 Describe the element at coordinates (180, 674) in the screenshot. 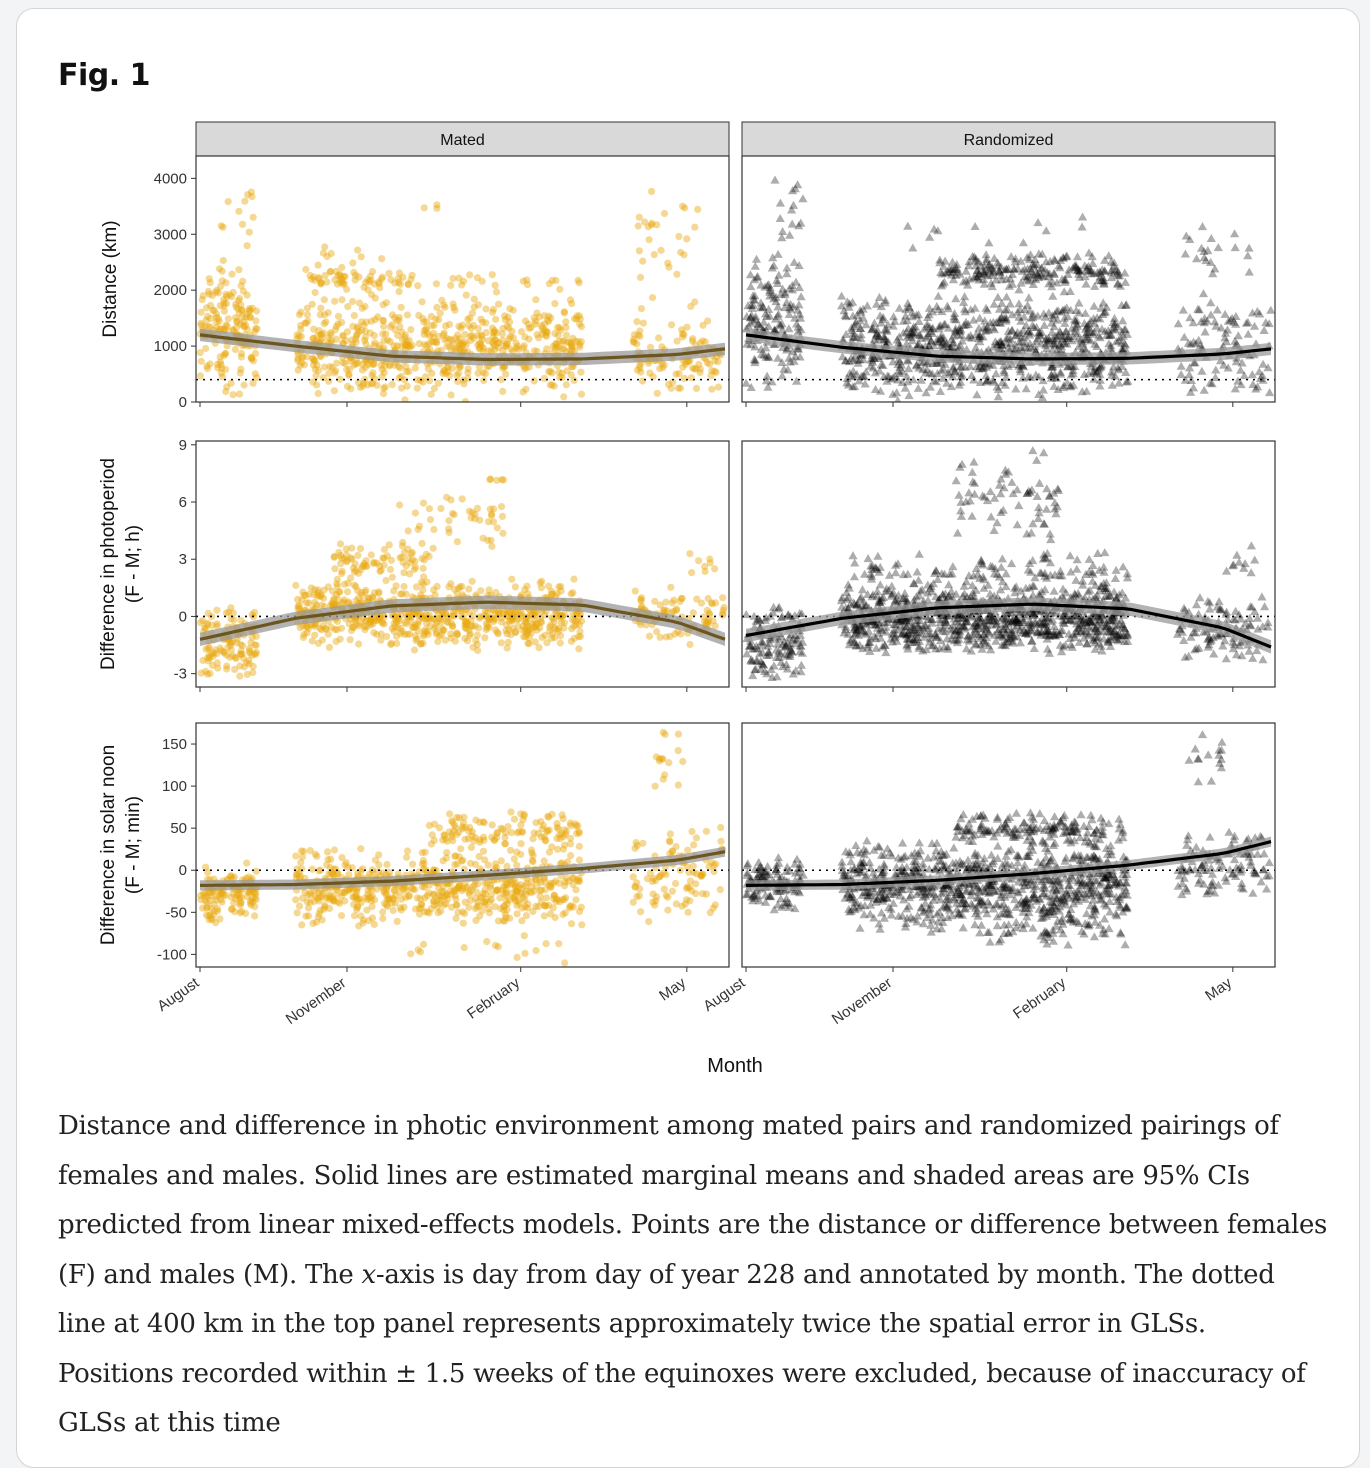

I see `y-tick-label: -3` at that location.